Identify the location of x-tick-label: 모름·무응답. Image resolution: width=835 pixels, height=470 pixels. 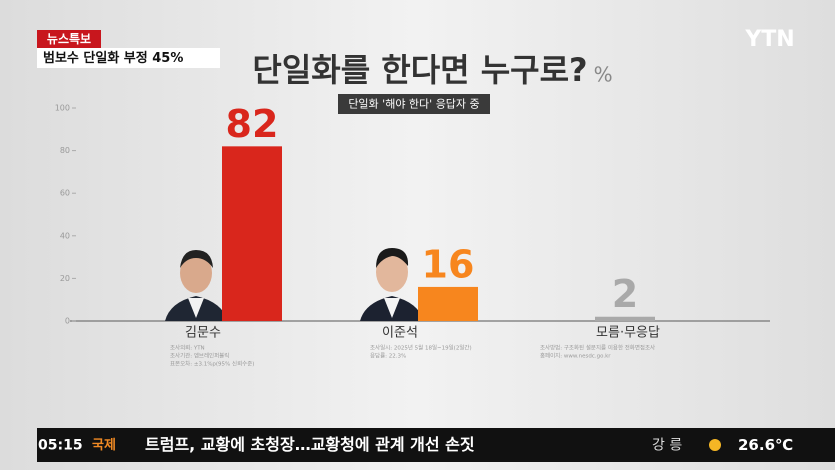
(628, 333).